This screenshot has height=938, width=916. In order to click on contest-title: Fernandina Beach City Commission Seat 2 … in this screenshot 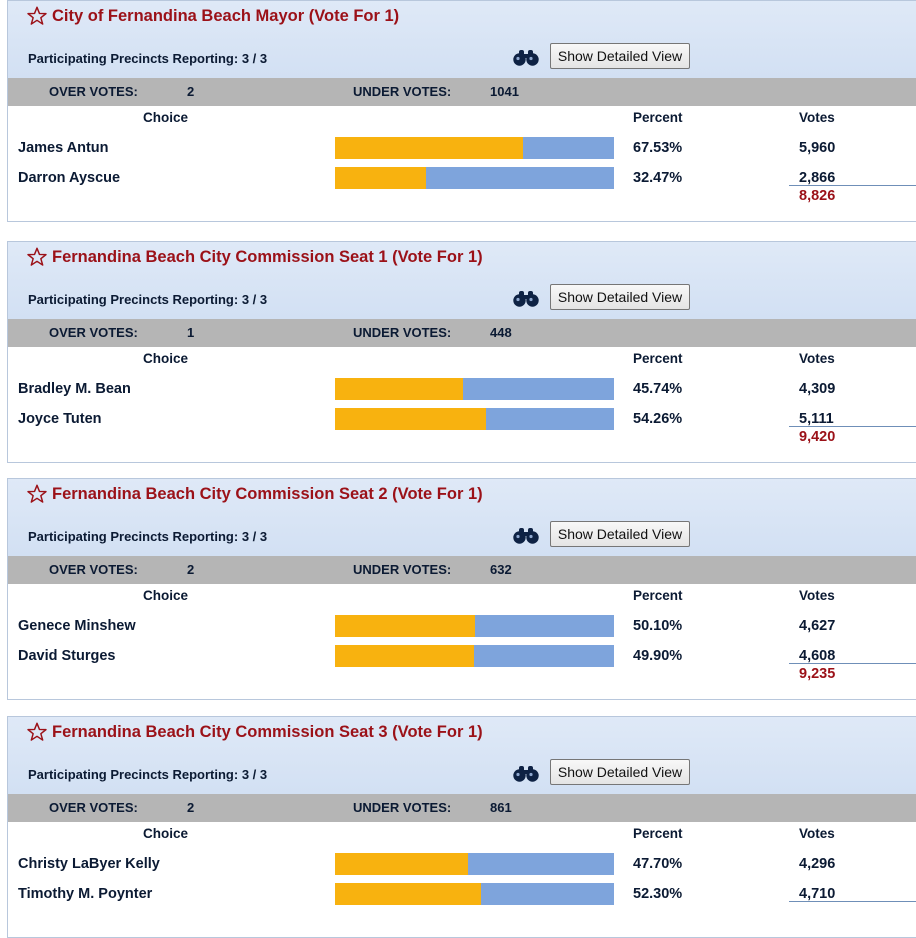, I will do `click(254, 494)`.